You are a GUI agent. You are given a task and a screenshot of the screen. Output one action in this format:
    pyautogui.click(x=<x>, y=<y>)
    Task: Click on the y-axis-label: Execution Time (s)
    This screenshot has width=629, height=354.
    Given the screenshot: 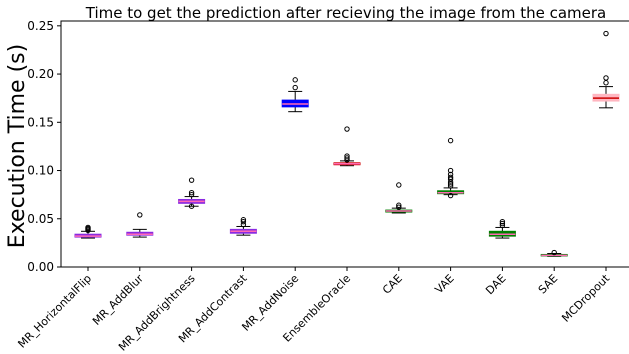 What is the action you would take?
    pyautogui.click(x=17, y=146)
    